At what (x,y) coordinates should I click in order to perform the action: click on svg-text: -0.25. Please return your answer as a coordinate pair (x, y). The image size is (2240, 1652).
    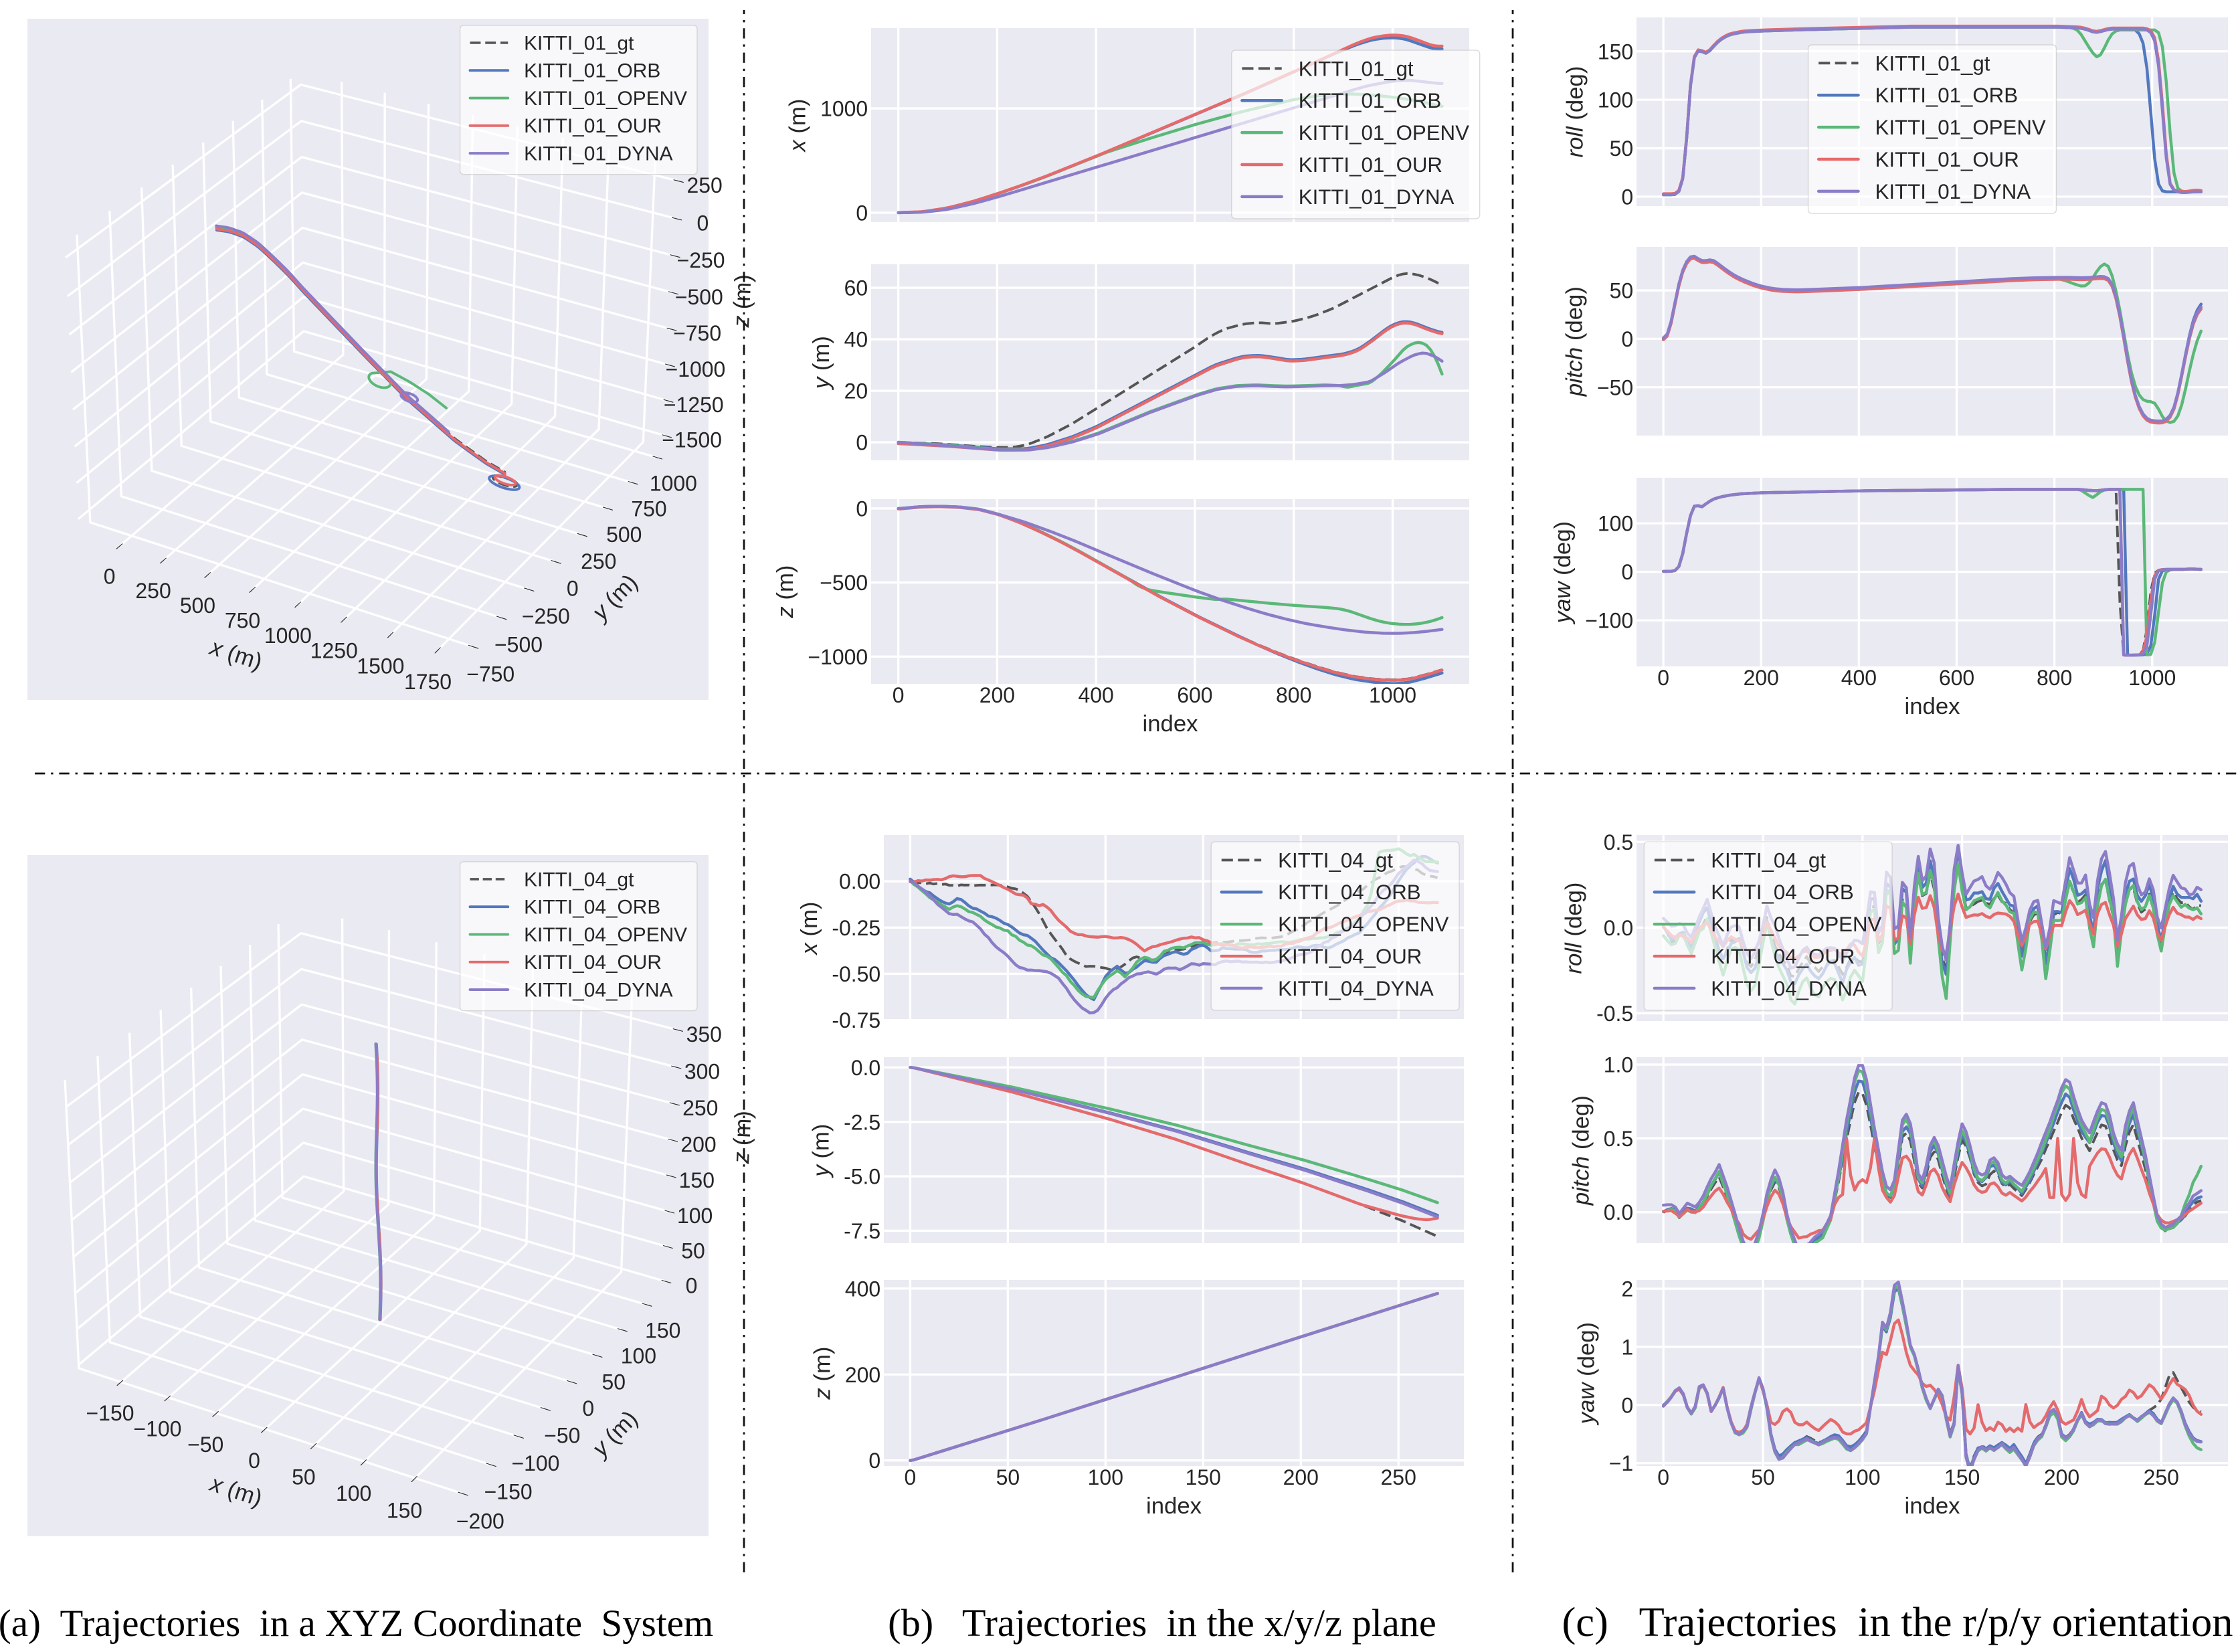
    Looking at the image, I should click on (856, 928).